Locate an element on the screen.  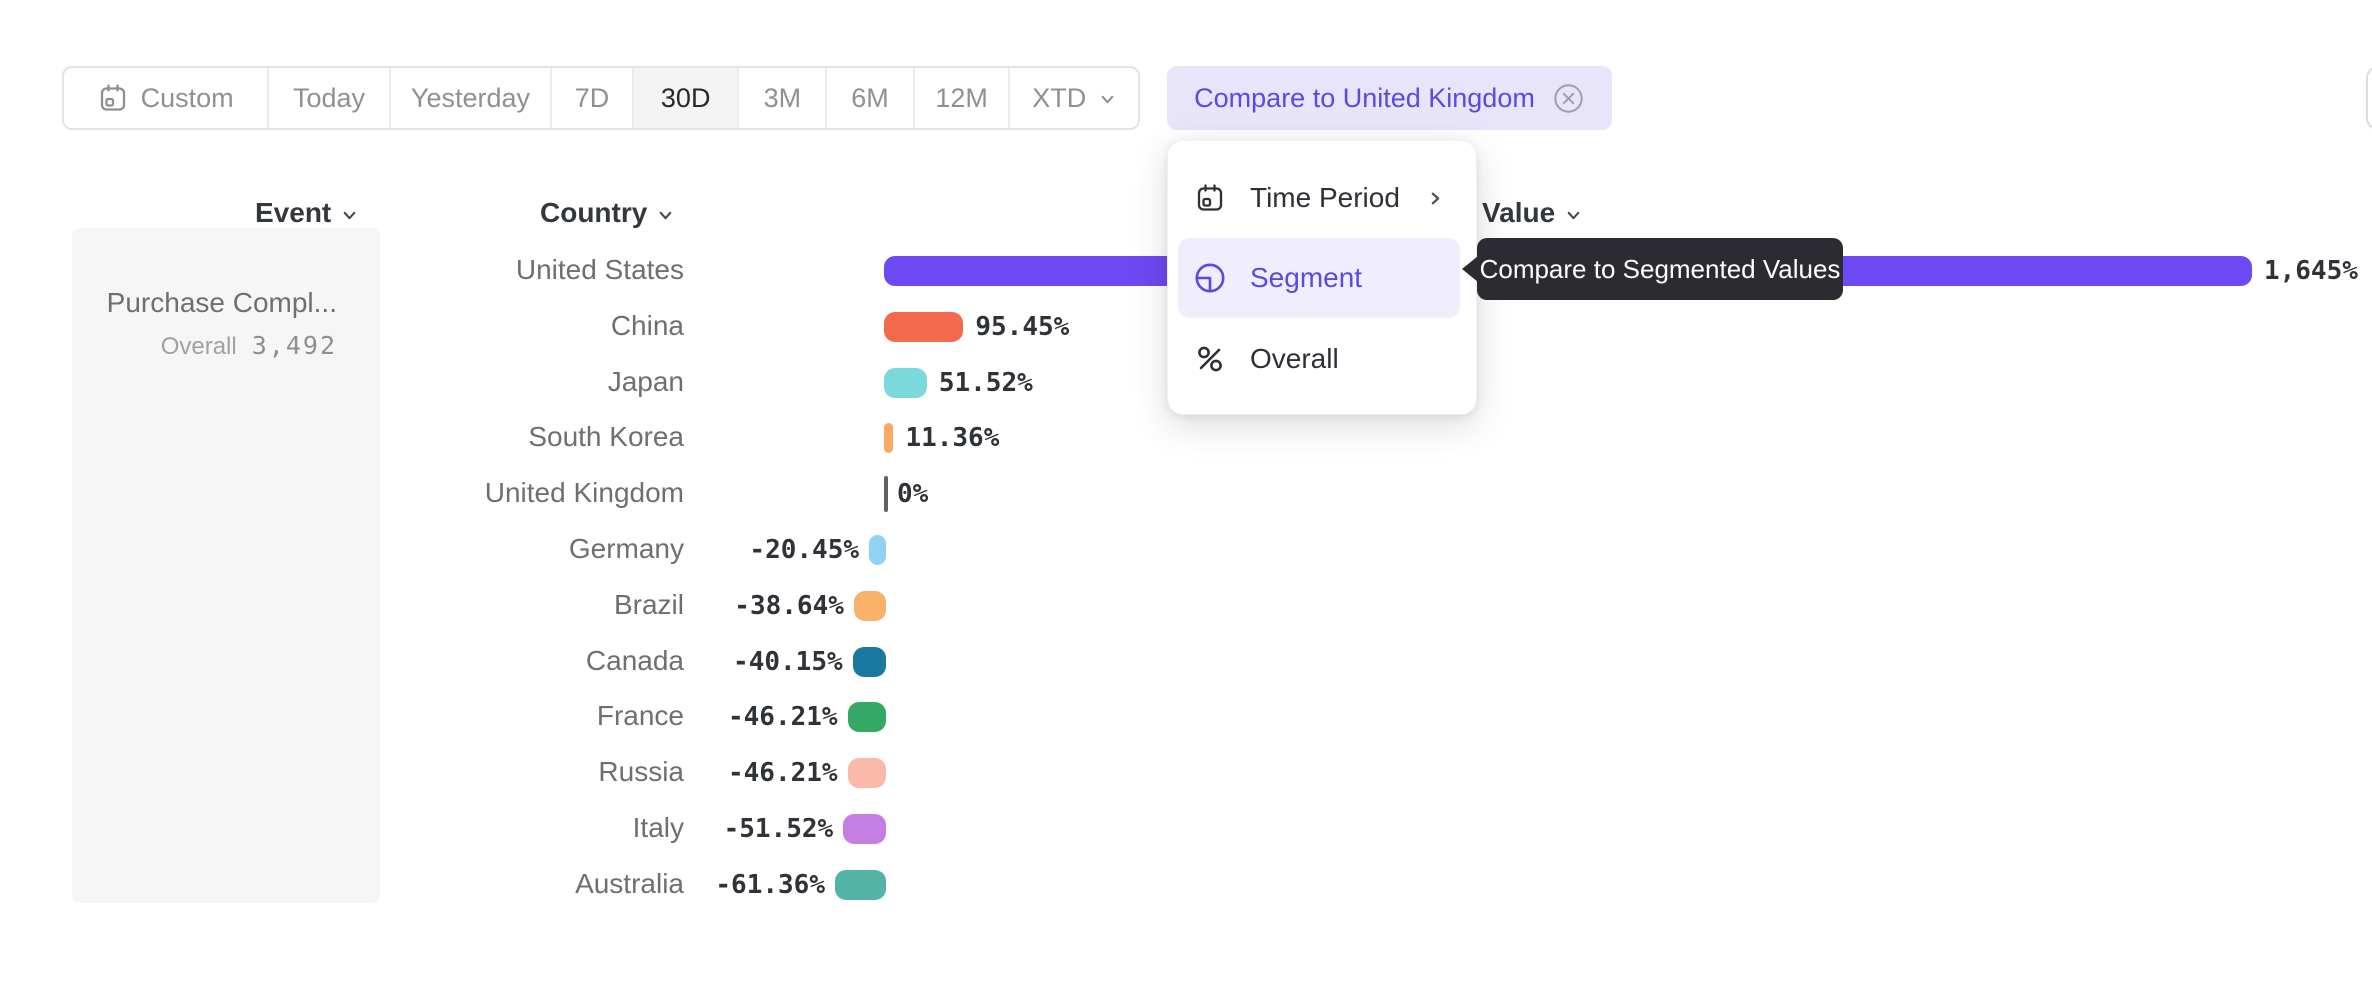
country-label: China is located at coordinates (647, 325).